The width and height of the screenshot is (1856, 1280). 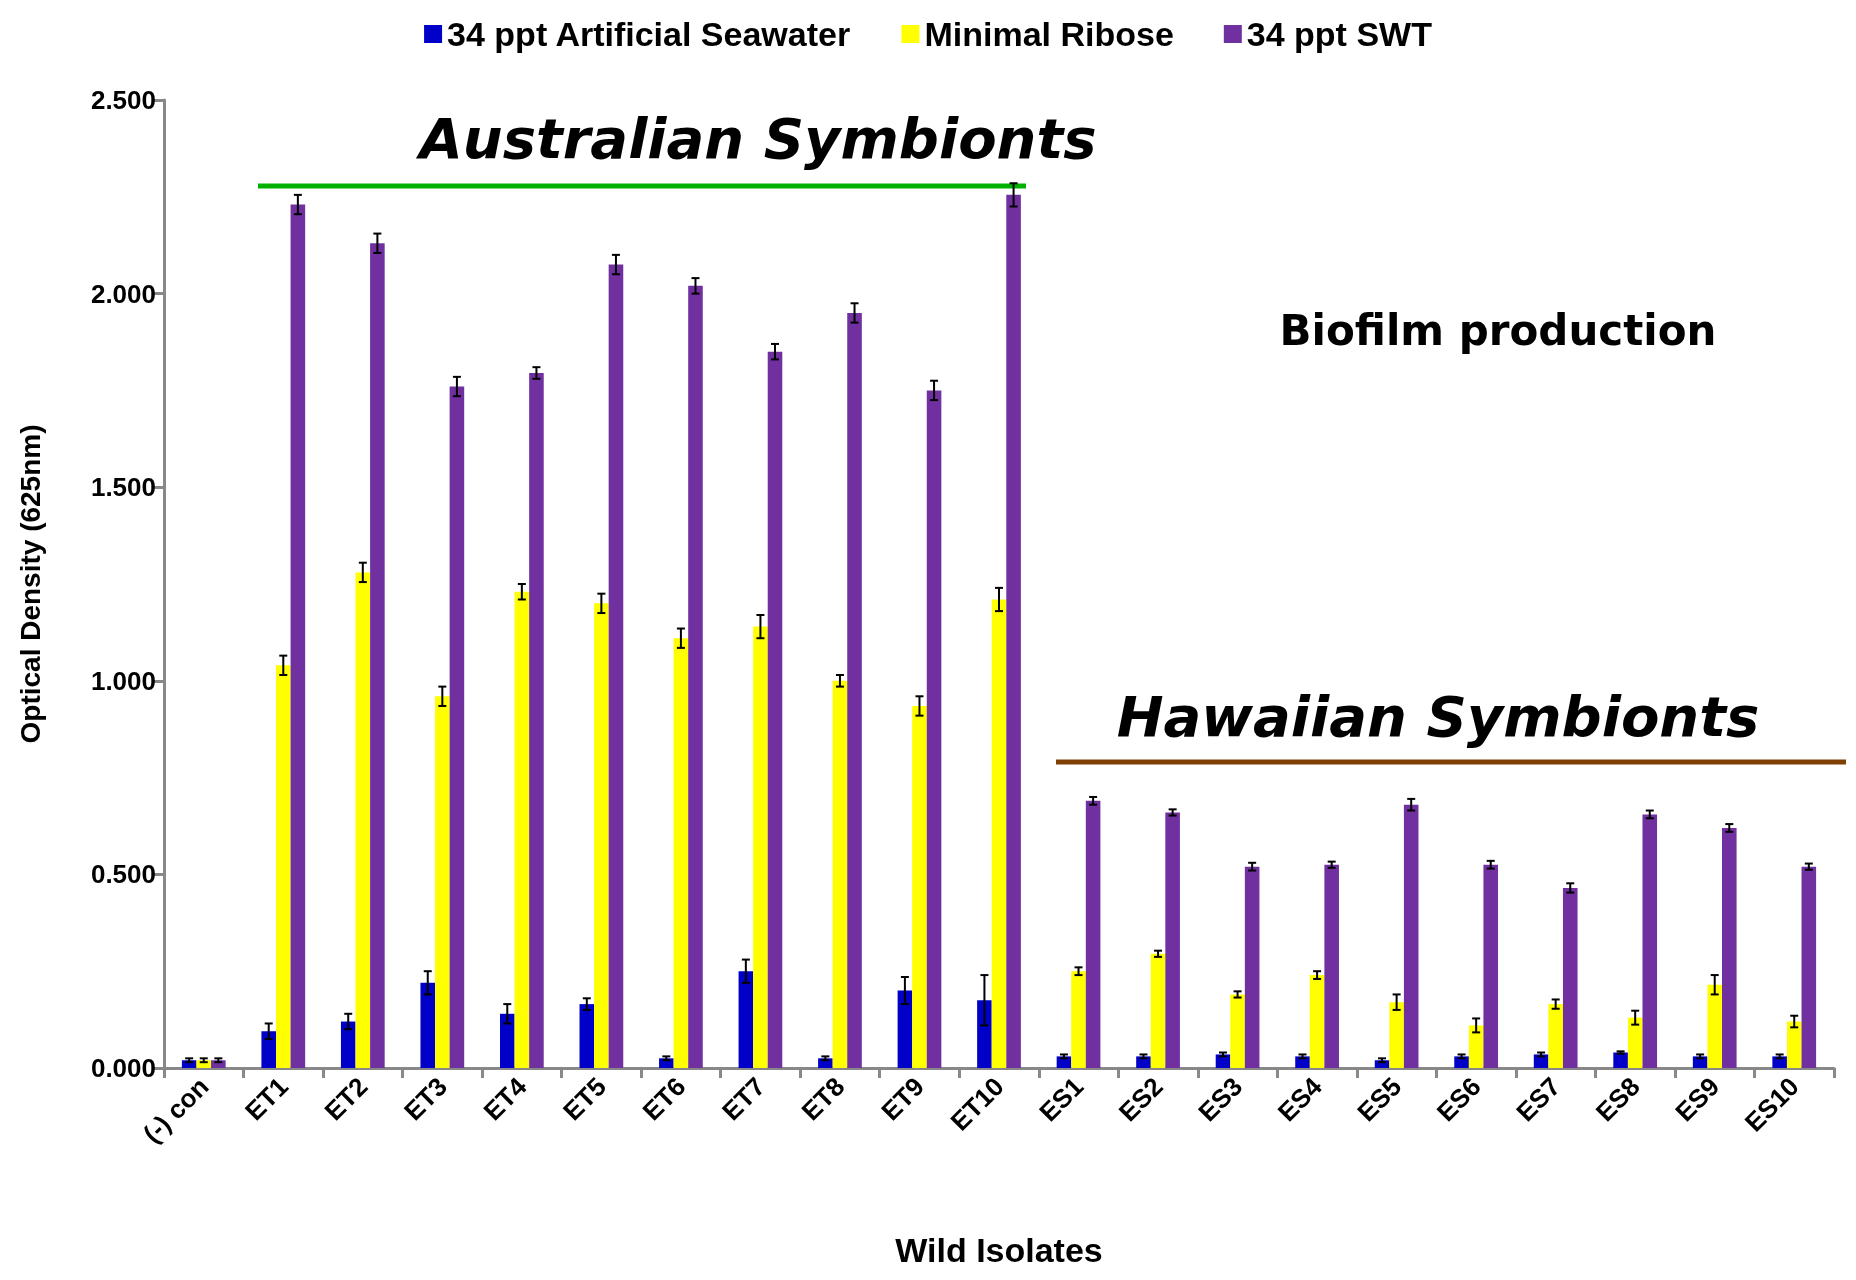 I want to click on x-tick-label: ET1, so click(x=266, y=1099).